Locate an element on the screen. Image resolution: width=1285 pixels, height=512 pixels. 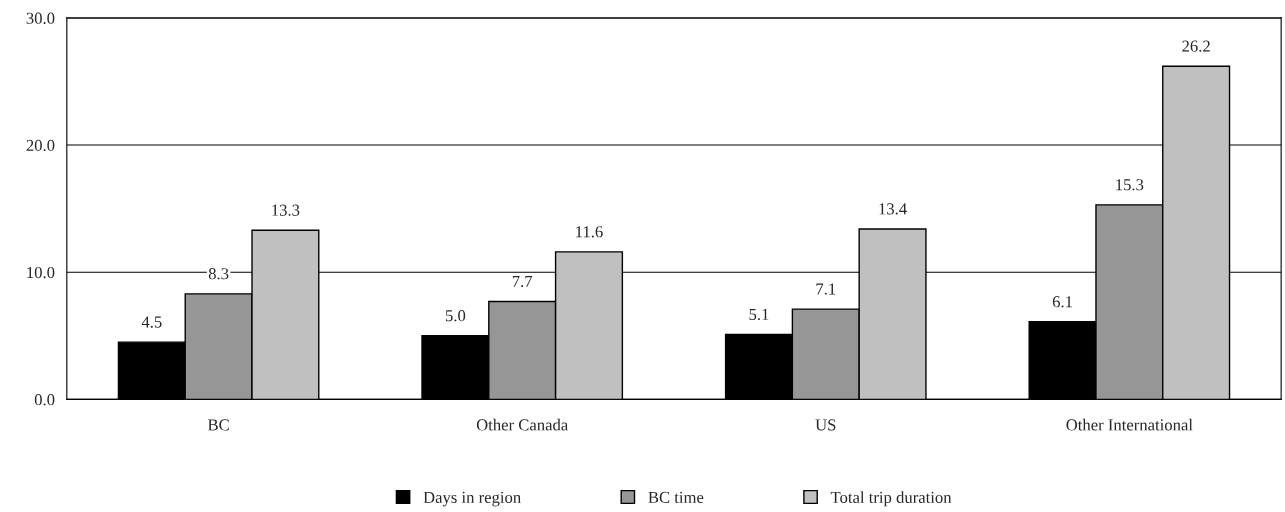
y-tick-label: 0.0 is located at coordinates (44, 400).